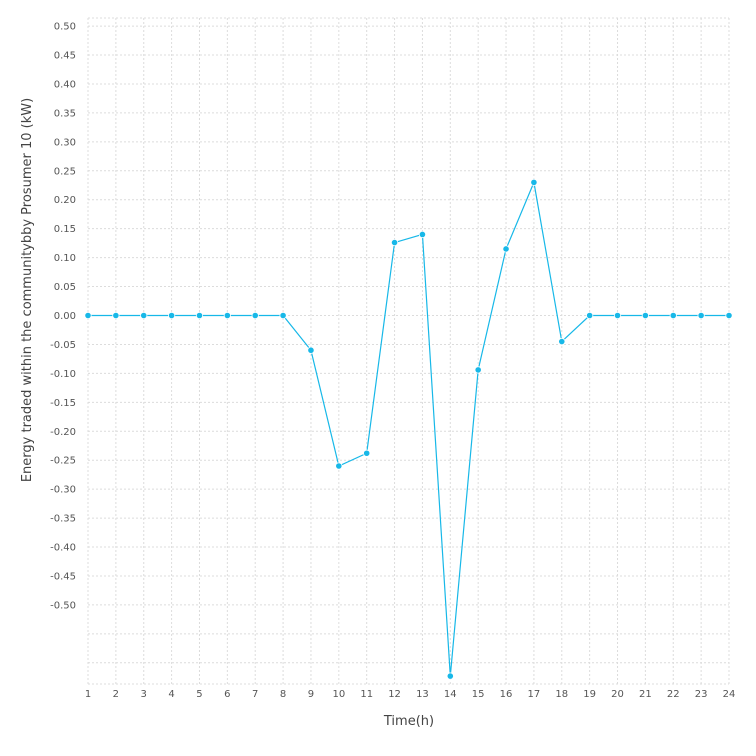 This screenshot has width=756, height=756. I want to click on x-tick-label: 14, so click(450, 694).